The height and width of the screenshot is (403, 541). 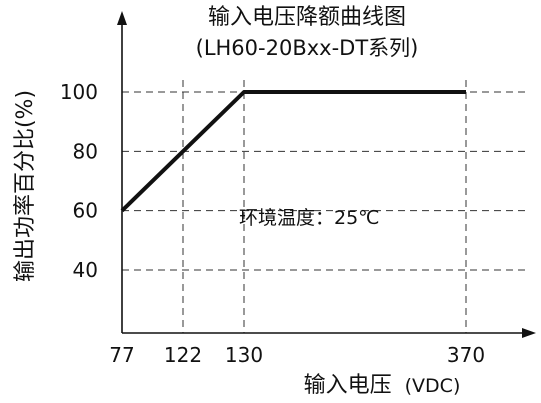 What do you see at coordinates (307, 17) in the screenshot?
I see `chart-title: 输入电压降额曲线图` at bounding box center [307, 17].